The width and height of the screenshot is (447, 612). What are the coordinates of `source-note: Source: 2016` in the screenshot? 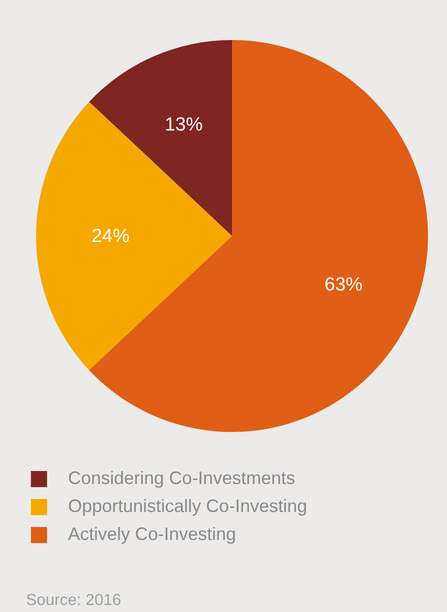 It's located at (74, 600).